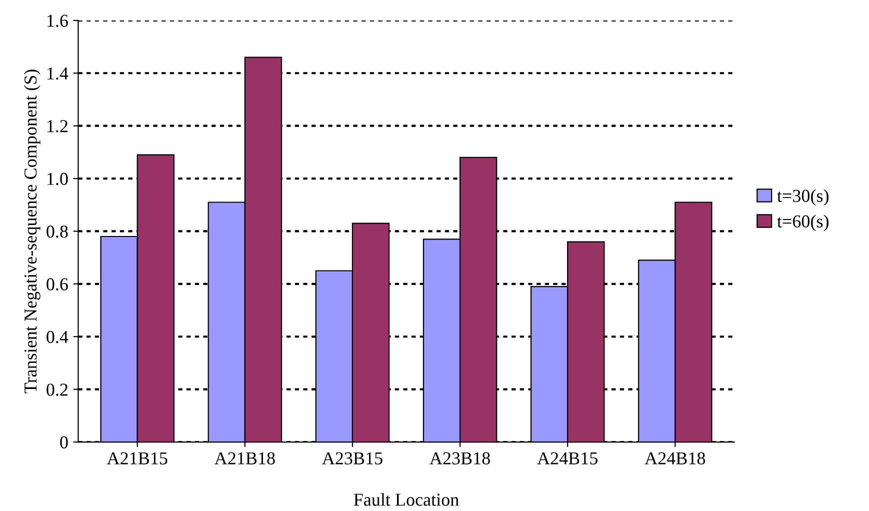  What do you see at coordinates (57, 390) in the screenshot?
I see `y-tick-label: 0.2` at bounding box center [57, 390].